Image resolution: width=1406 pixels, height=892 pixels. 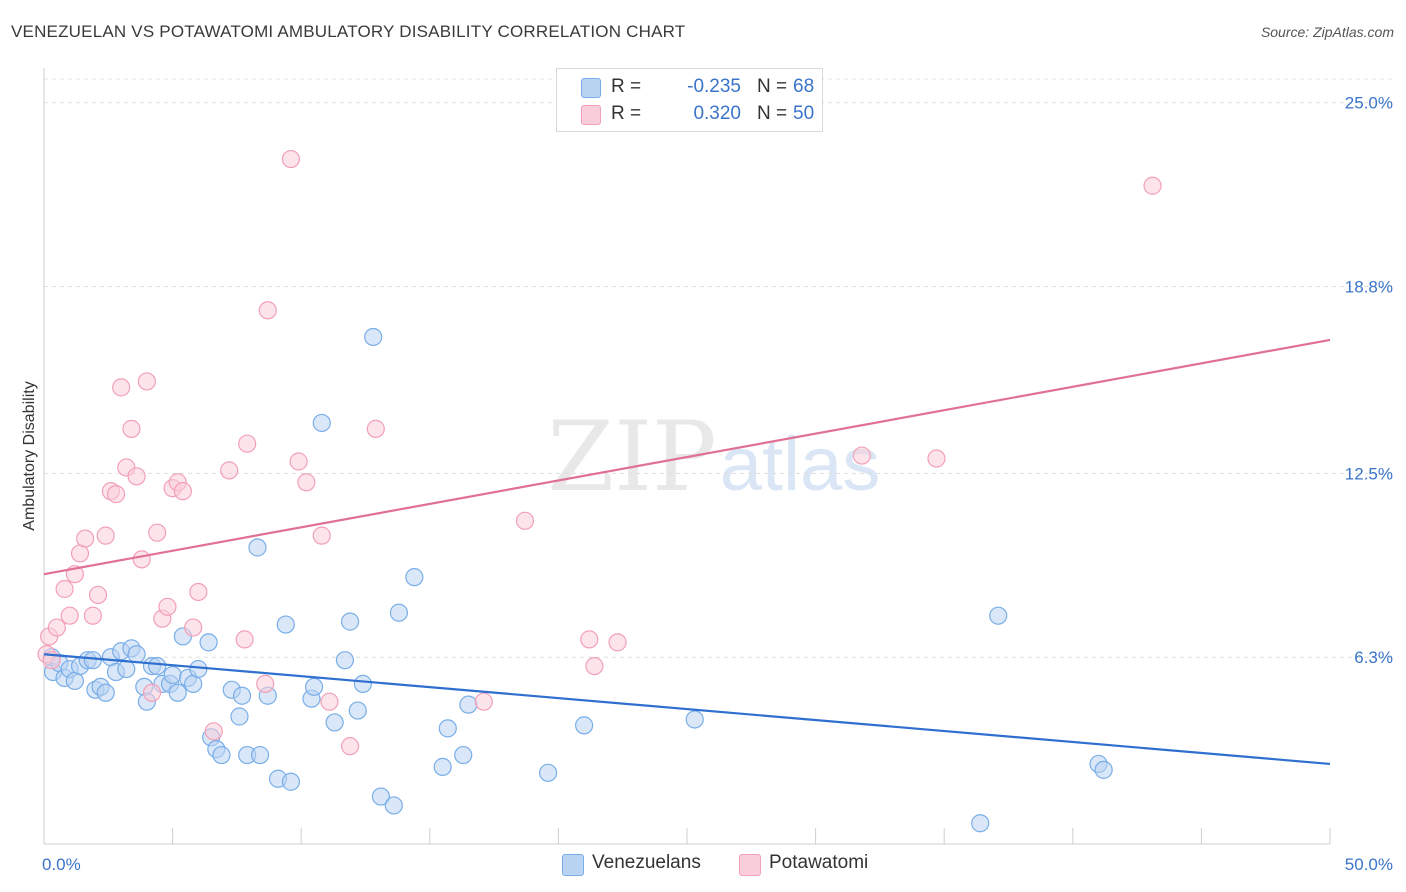 I want to click on r-value: 0.320, so click(x=717, y=113).